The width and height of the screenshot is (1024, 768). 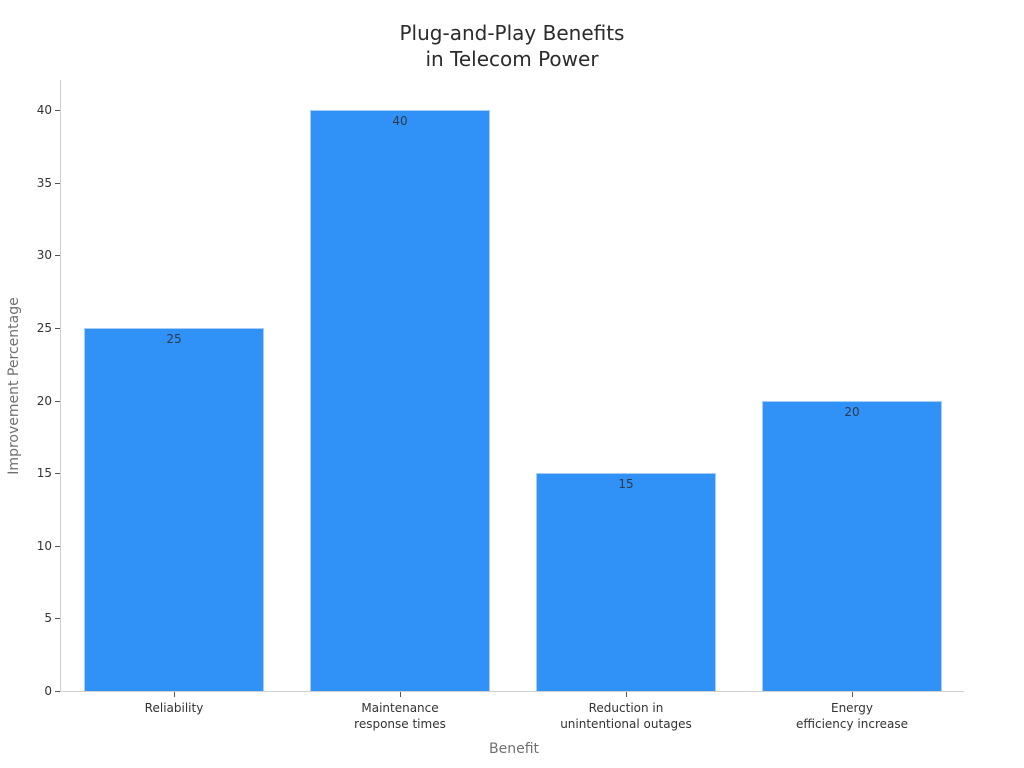 I want to click on x-tick-label: Reduction in unintentional outages, so click(x=626, y=716).